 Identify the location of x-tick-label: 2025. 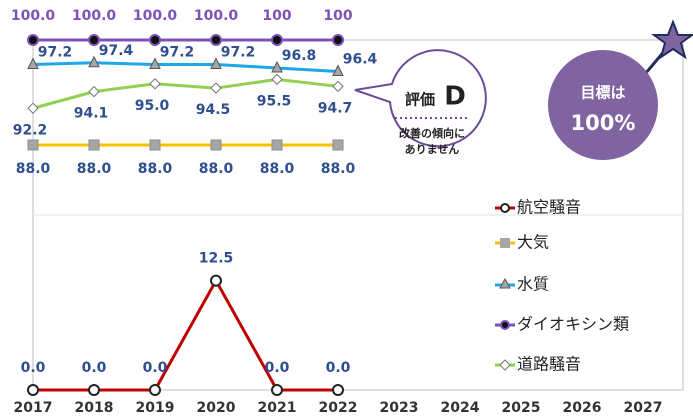
(521, 408).